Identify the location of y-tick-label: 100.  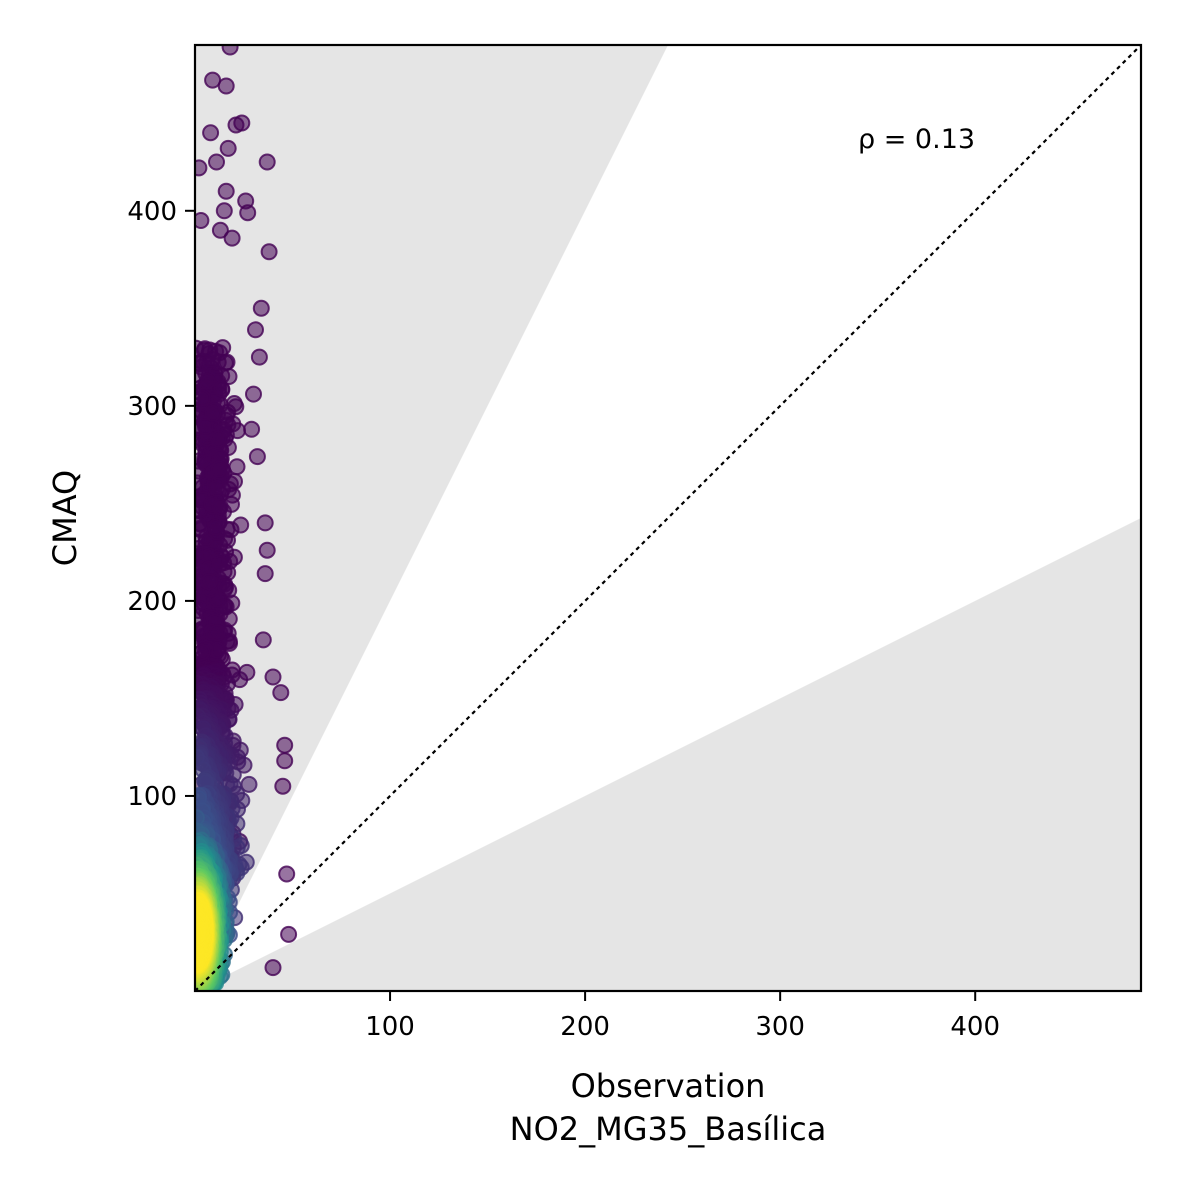
(152, 797).